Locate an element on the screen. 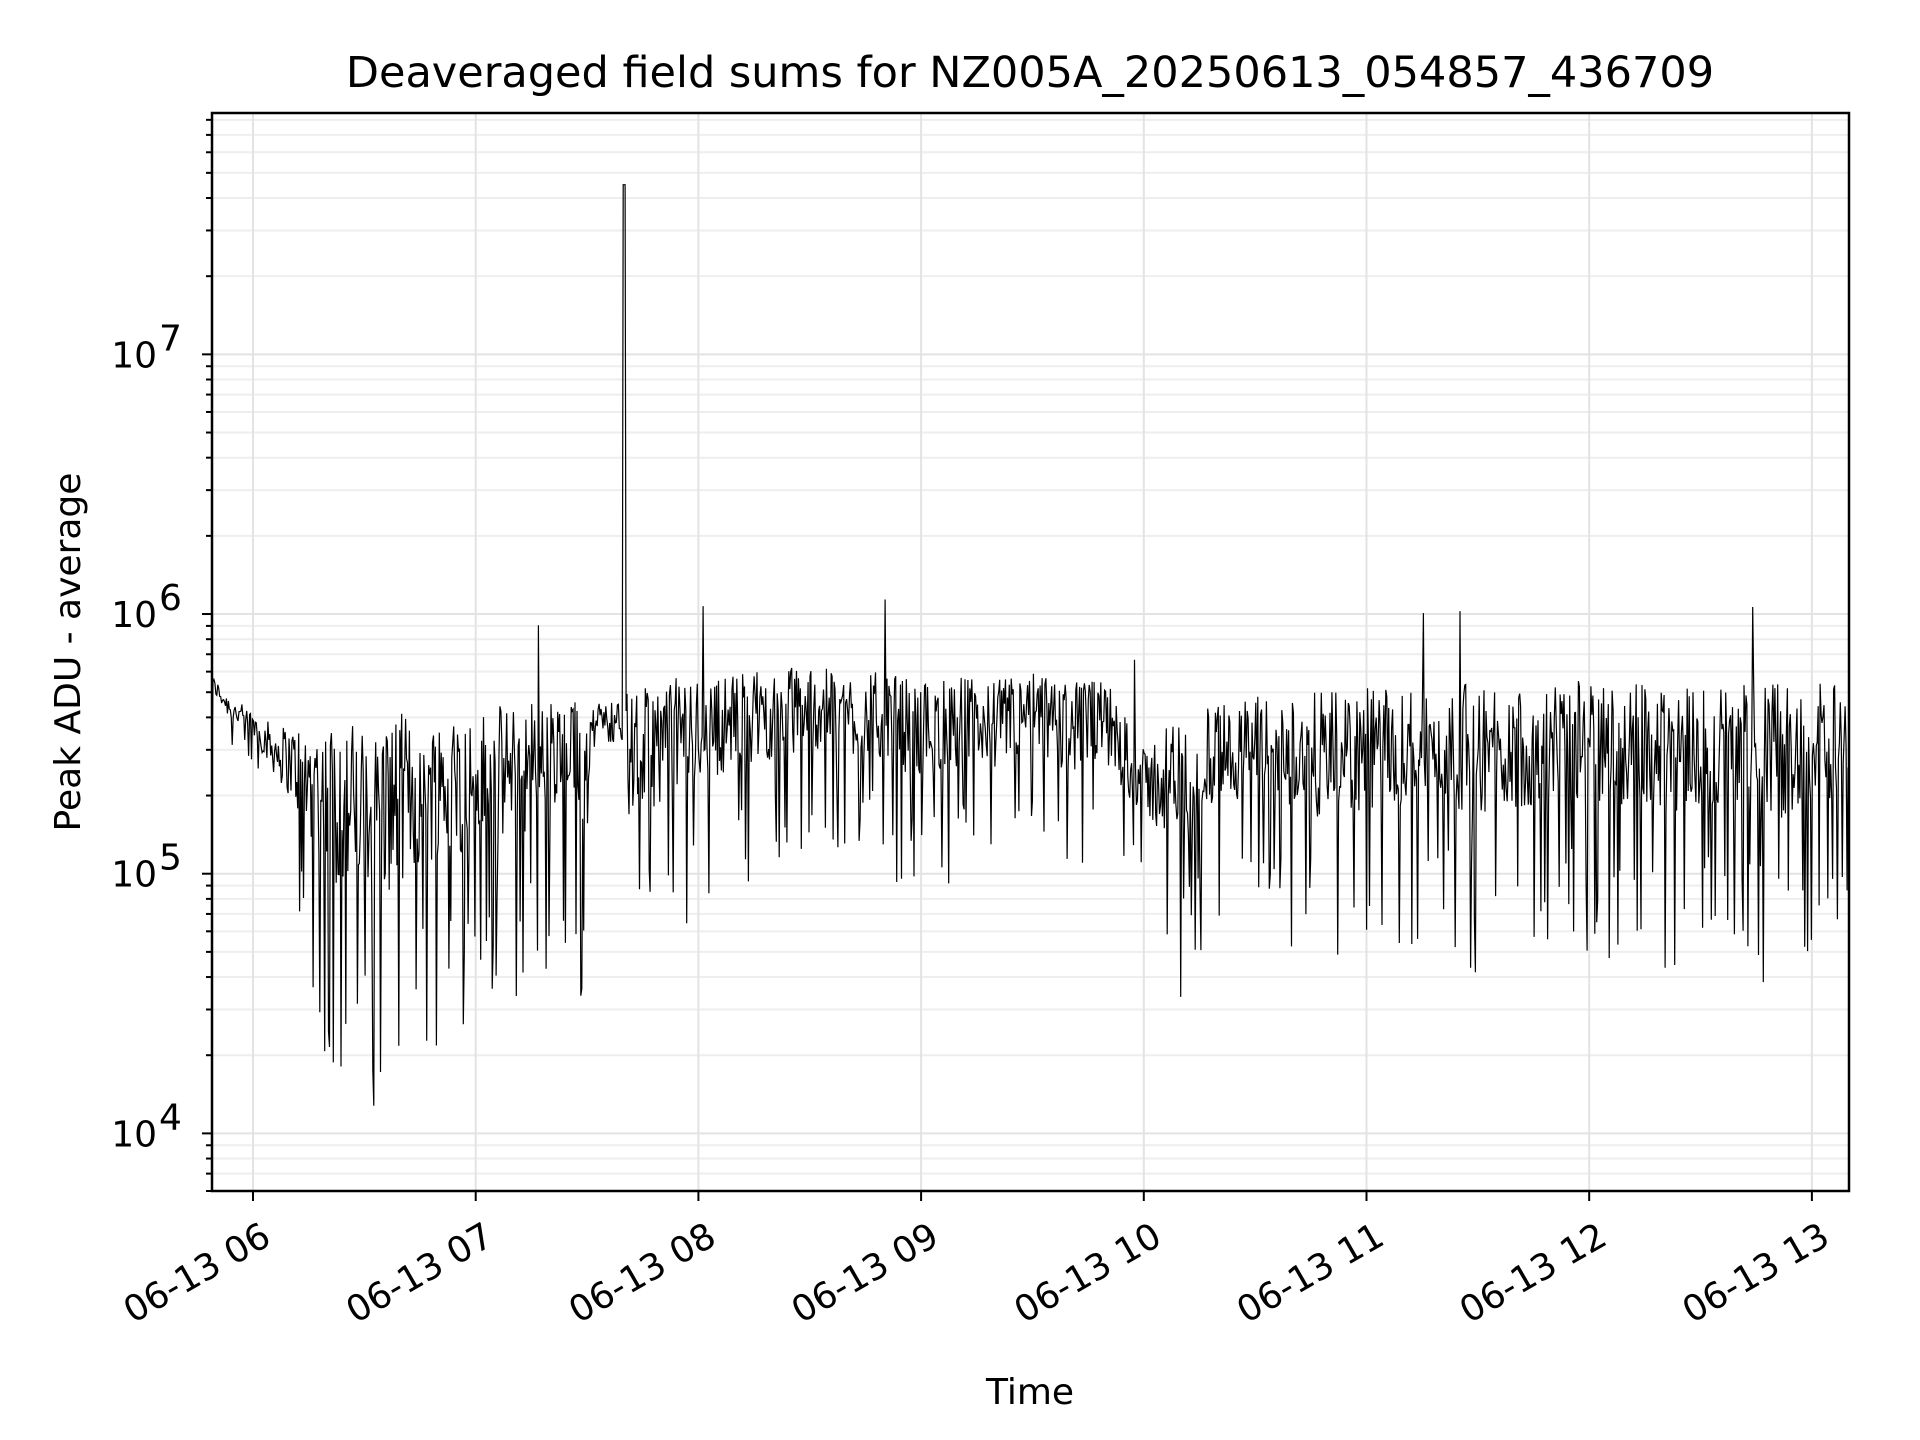 This screenshot has height=1440, width=1920. y-tick-exponent: 7 is located at coordinates (170, 338).